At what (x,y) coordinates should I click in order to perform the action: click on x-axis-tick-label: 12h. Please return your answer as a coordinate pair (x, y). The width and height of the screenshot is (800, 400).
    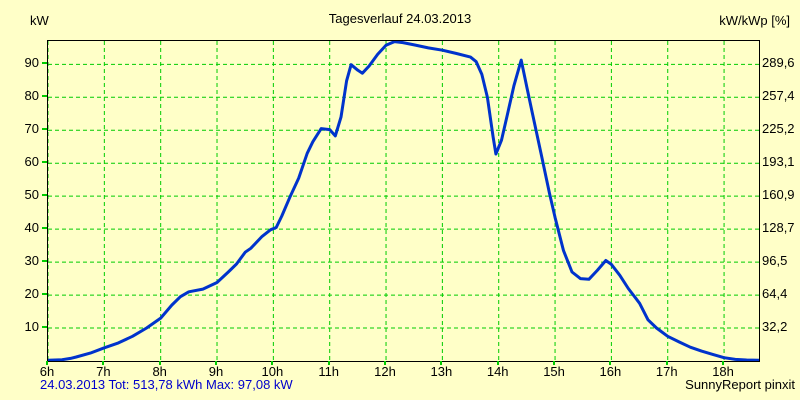
    Looking at the image, I should click on (385, 371).